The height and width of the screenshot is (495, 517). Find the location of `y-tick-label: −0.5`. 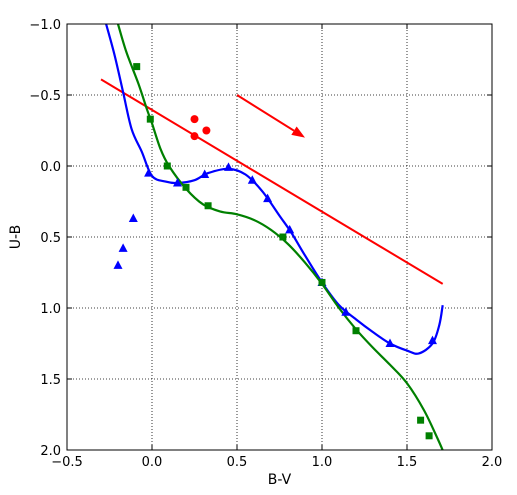

y-tick-label: −0.5 is located at coordinates (45, 96).